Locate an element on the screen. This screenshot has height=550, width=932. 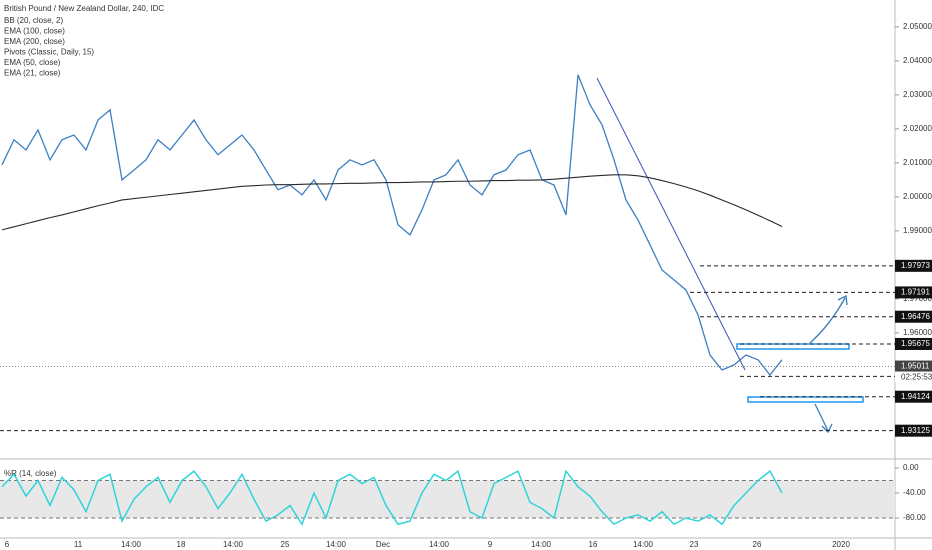
price-label: 1.97973 is located at coordinates (915, 265).